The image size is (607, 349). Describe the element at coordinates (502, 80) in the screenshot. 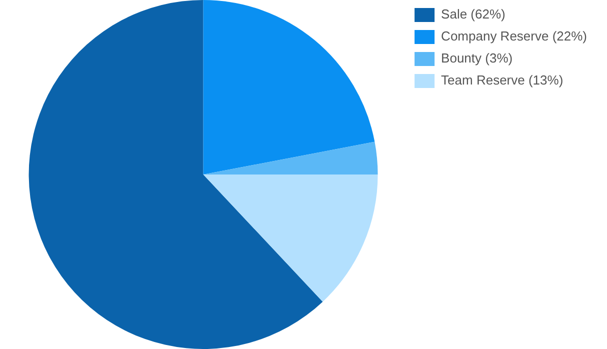

I see `legend-label: Team Reserve (13%)` at that location.